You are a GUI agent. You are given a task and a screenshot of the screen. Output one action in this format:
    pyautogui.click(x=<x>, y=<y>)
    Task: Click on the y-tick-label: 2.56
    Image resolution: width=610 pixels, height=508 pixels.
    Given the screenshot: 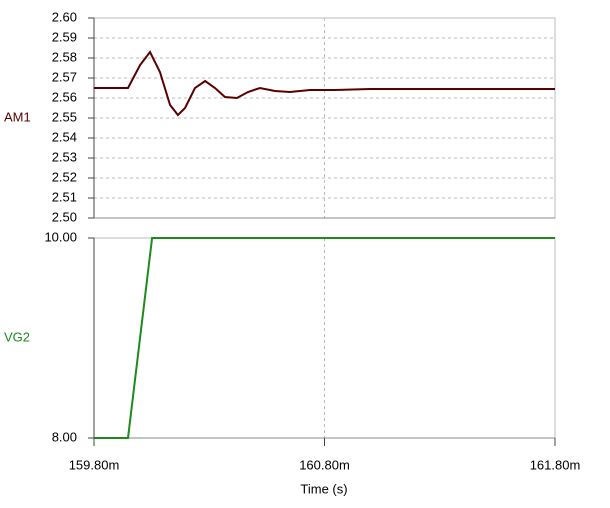 What is the action you would take?
    pyautogui.click(x=64, y=96)
    